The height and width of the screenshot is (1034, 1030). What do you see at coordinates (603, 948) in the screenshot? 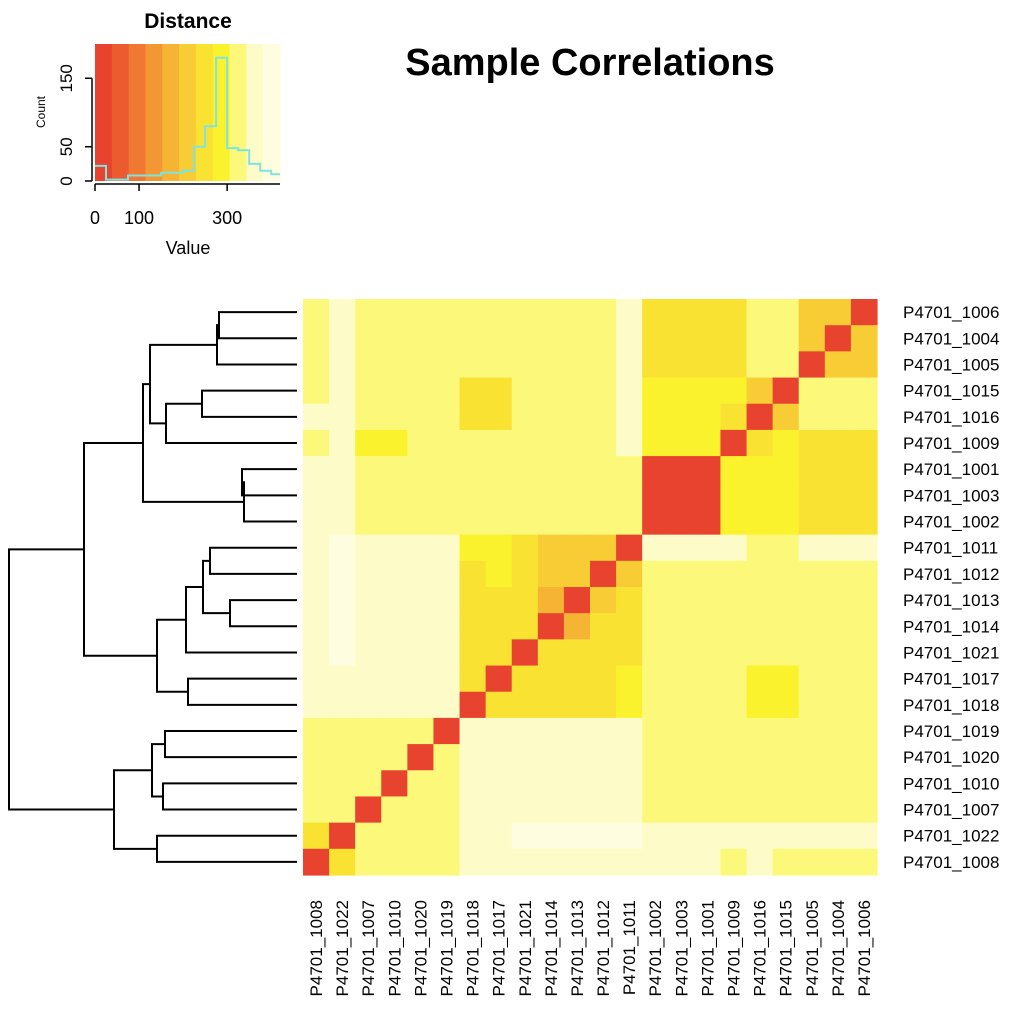
I see `column-label: P4701_1012` at bounding box center [603, 948].